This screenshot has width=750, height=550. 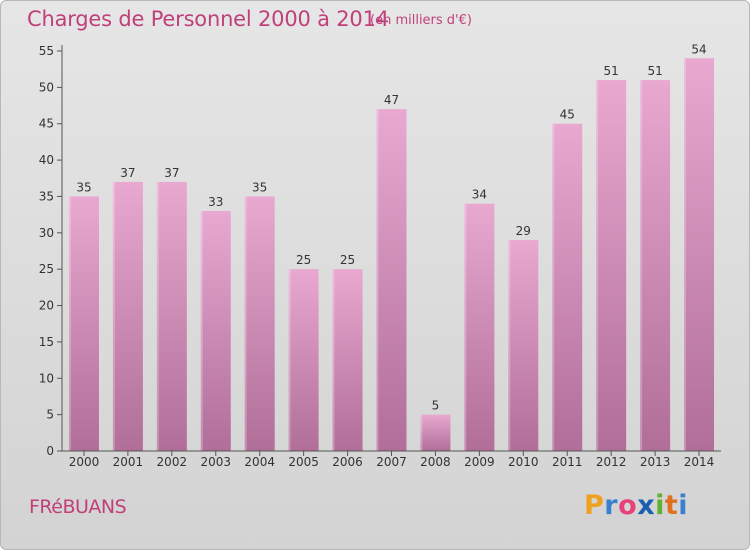 I want to click on bar-value-label: 33, so click(x=215, y=202).